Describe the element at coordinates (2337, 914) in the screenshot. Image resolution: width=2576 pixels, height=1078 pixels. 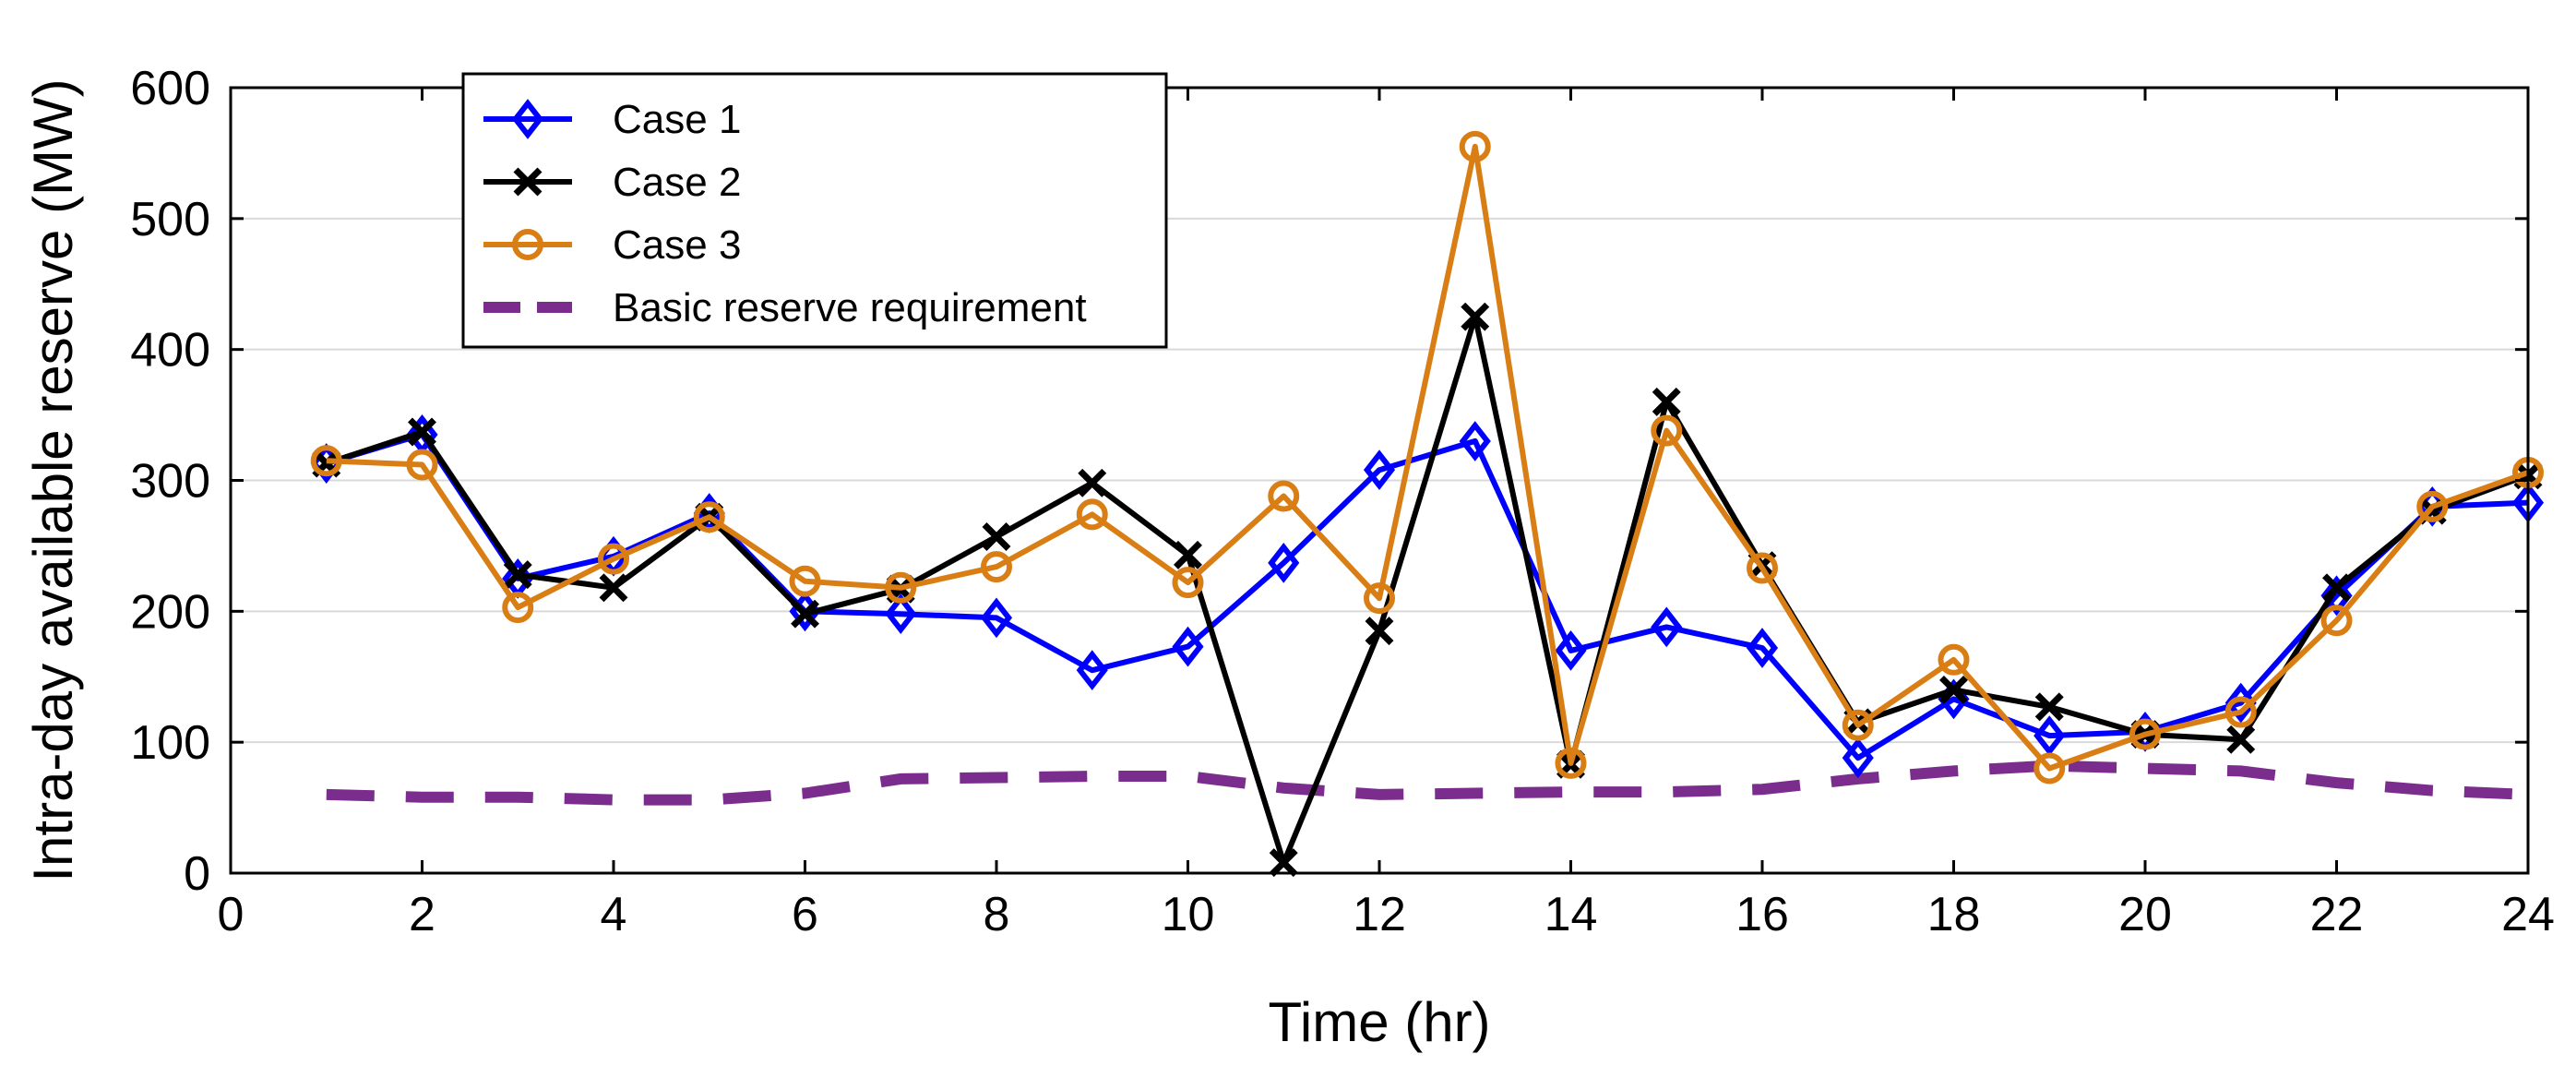
I see `x-tick-label: 22` at that location.